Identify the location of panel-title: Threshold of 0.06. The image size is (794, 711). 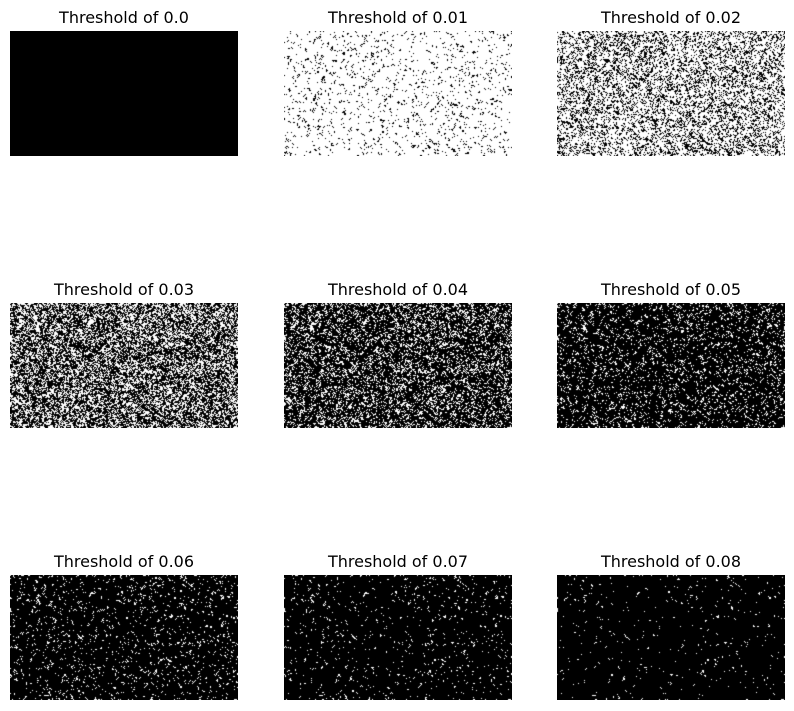
(124, 561).